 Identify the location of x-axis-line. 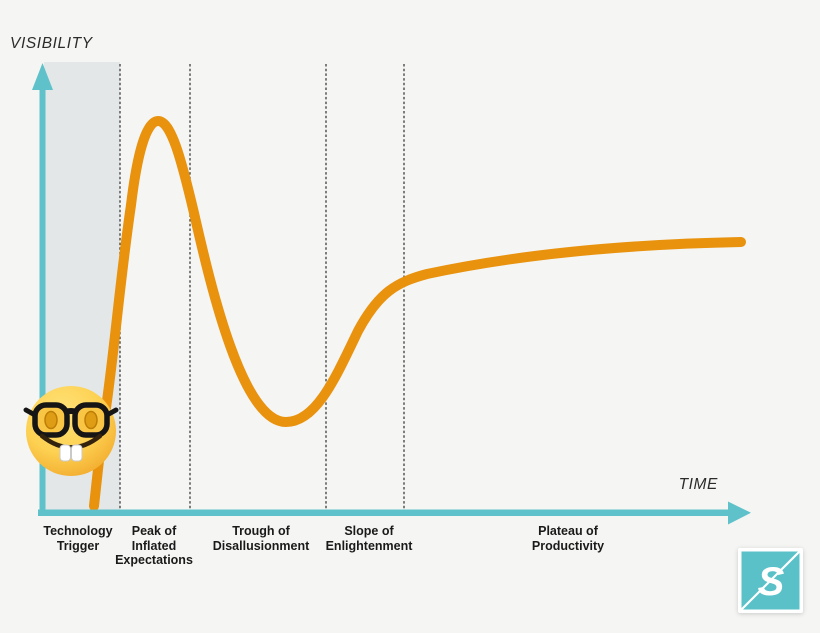
(385, 512).